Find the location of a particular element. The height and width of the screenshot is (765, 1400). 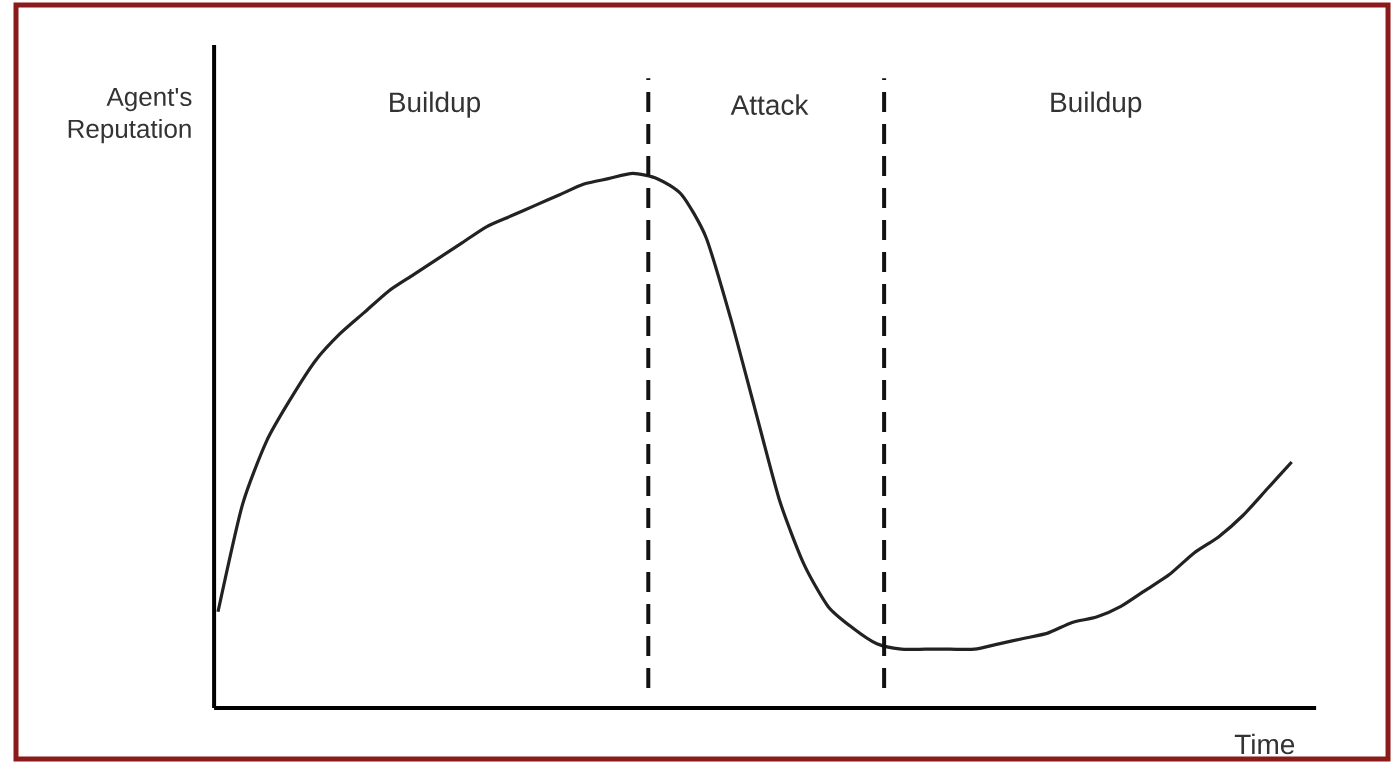

text: Attack is located at coordinates (769, 104).